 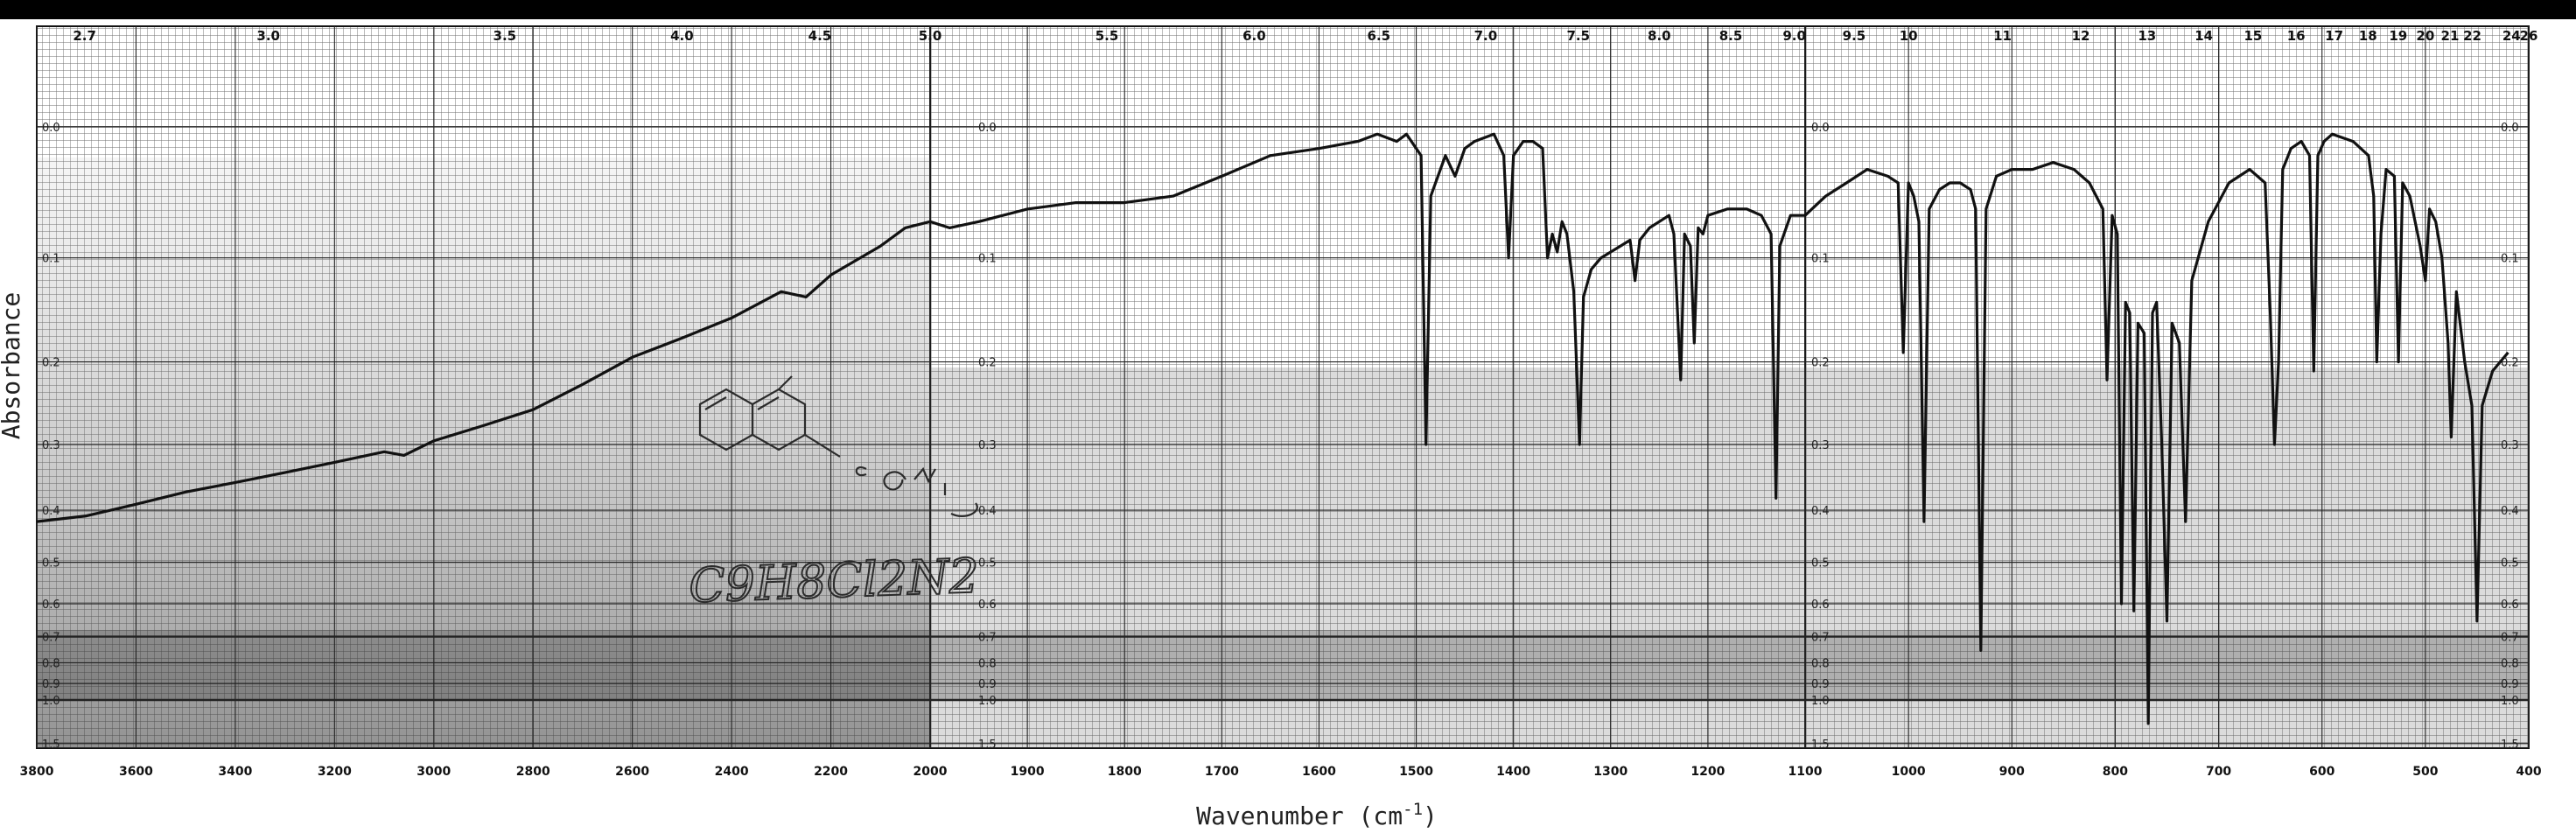 What do you see at coordinates (987, 511) in the screenshot?
I see `absorbance-tick-4-1: 0.4` at bounding box center [987, 511].